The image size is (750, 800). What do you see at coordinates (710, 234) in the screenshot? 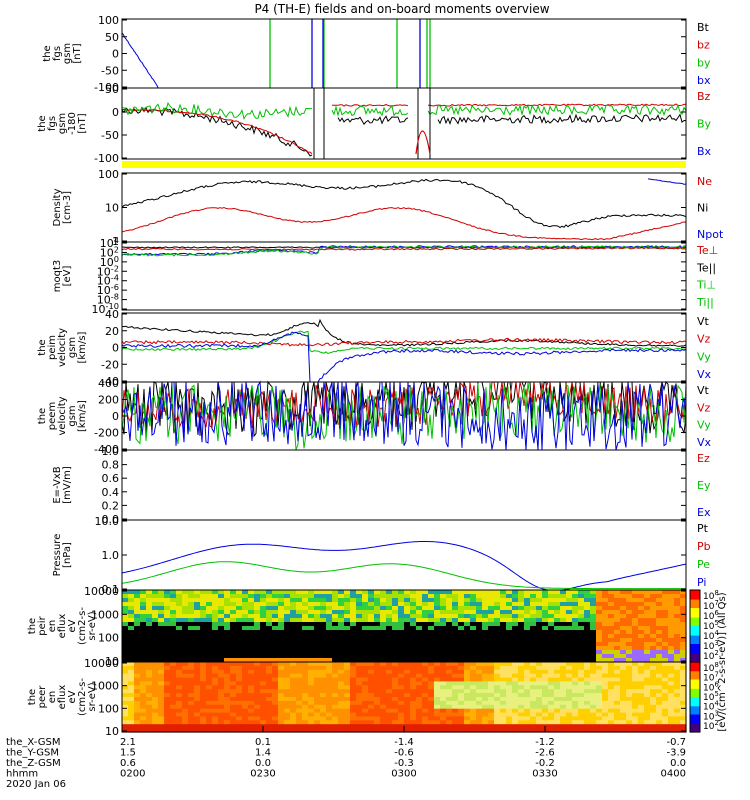
I see `legend-label: Npot` at bounding box center [710, 234].